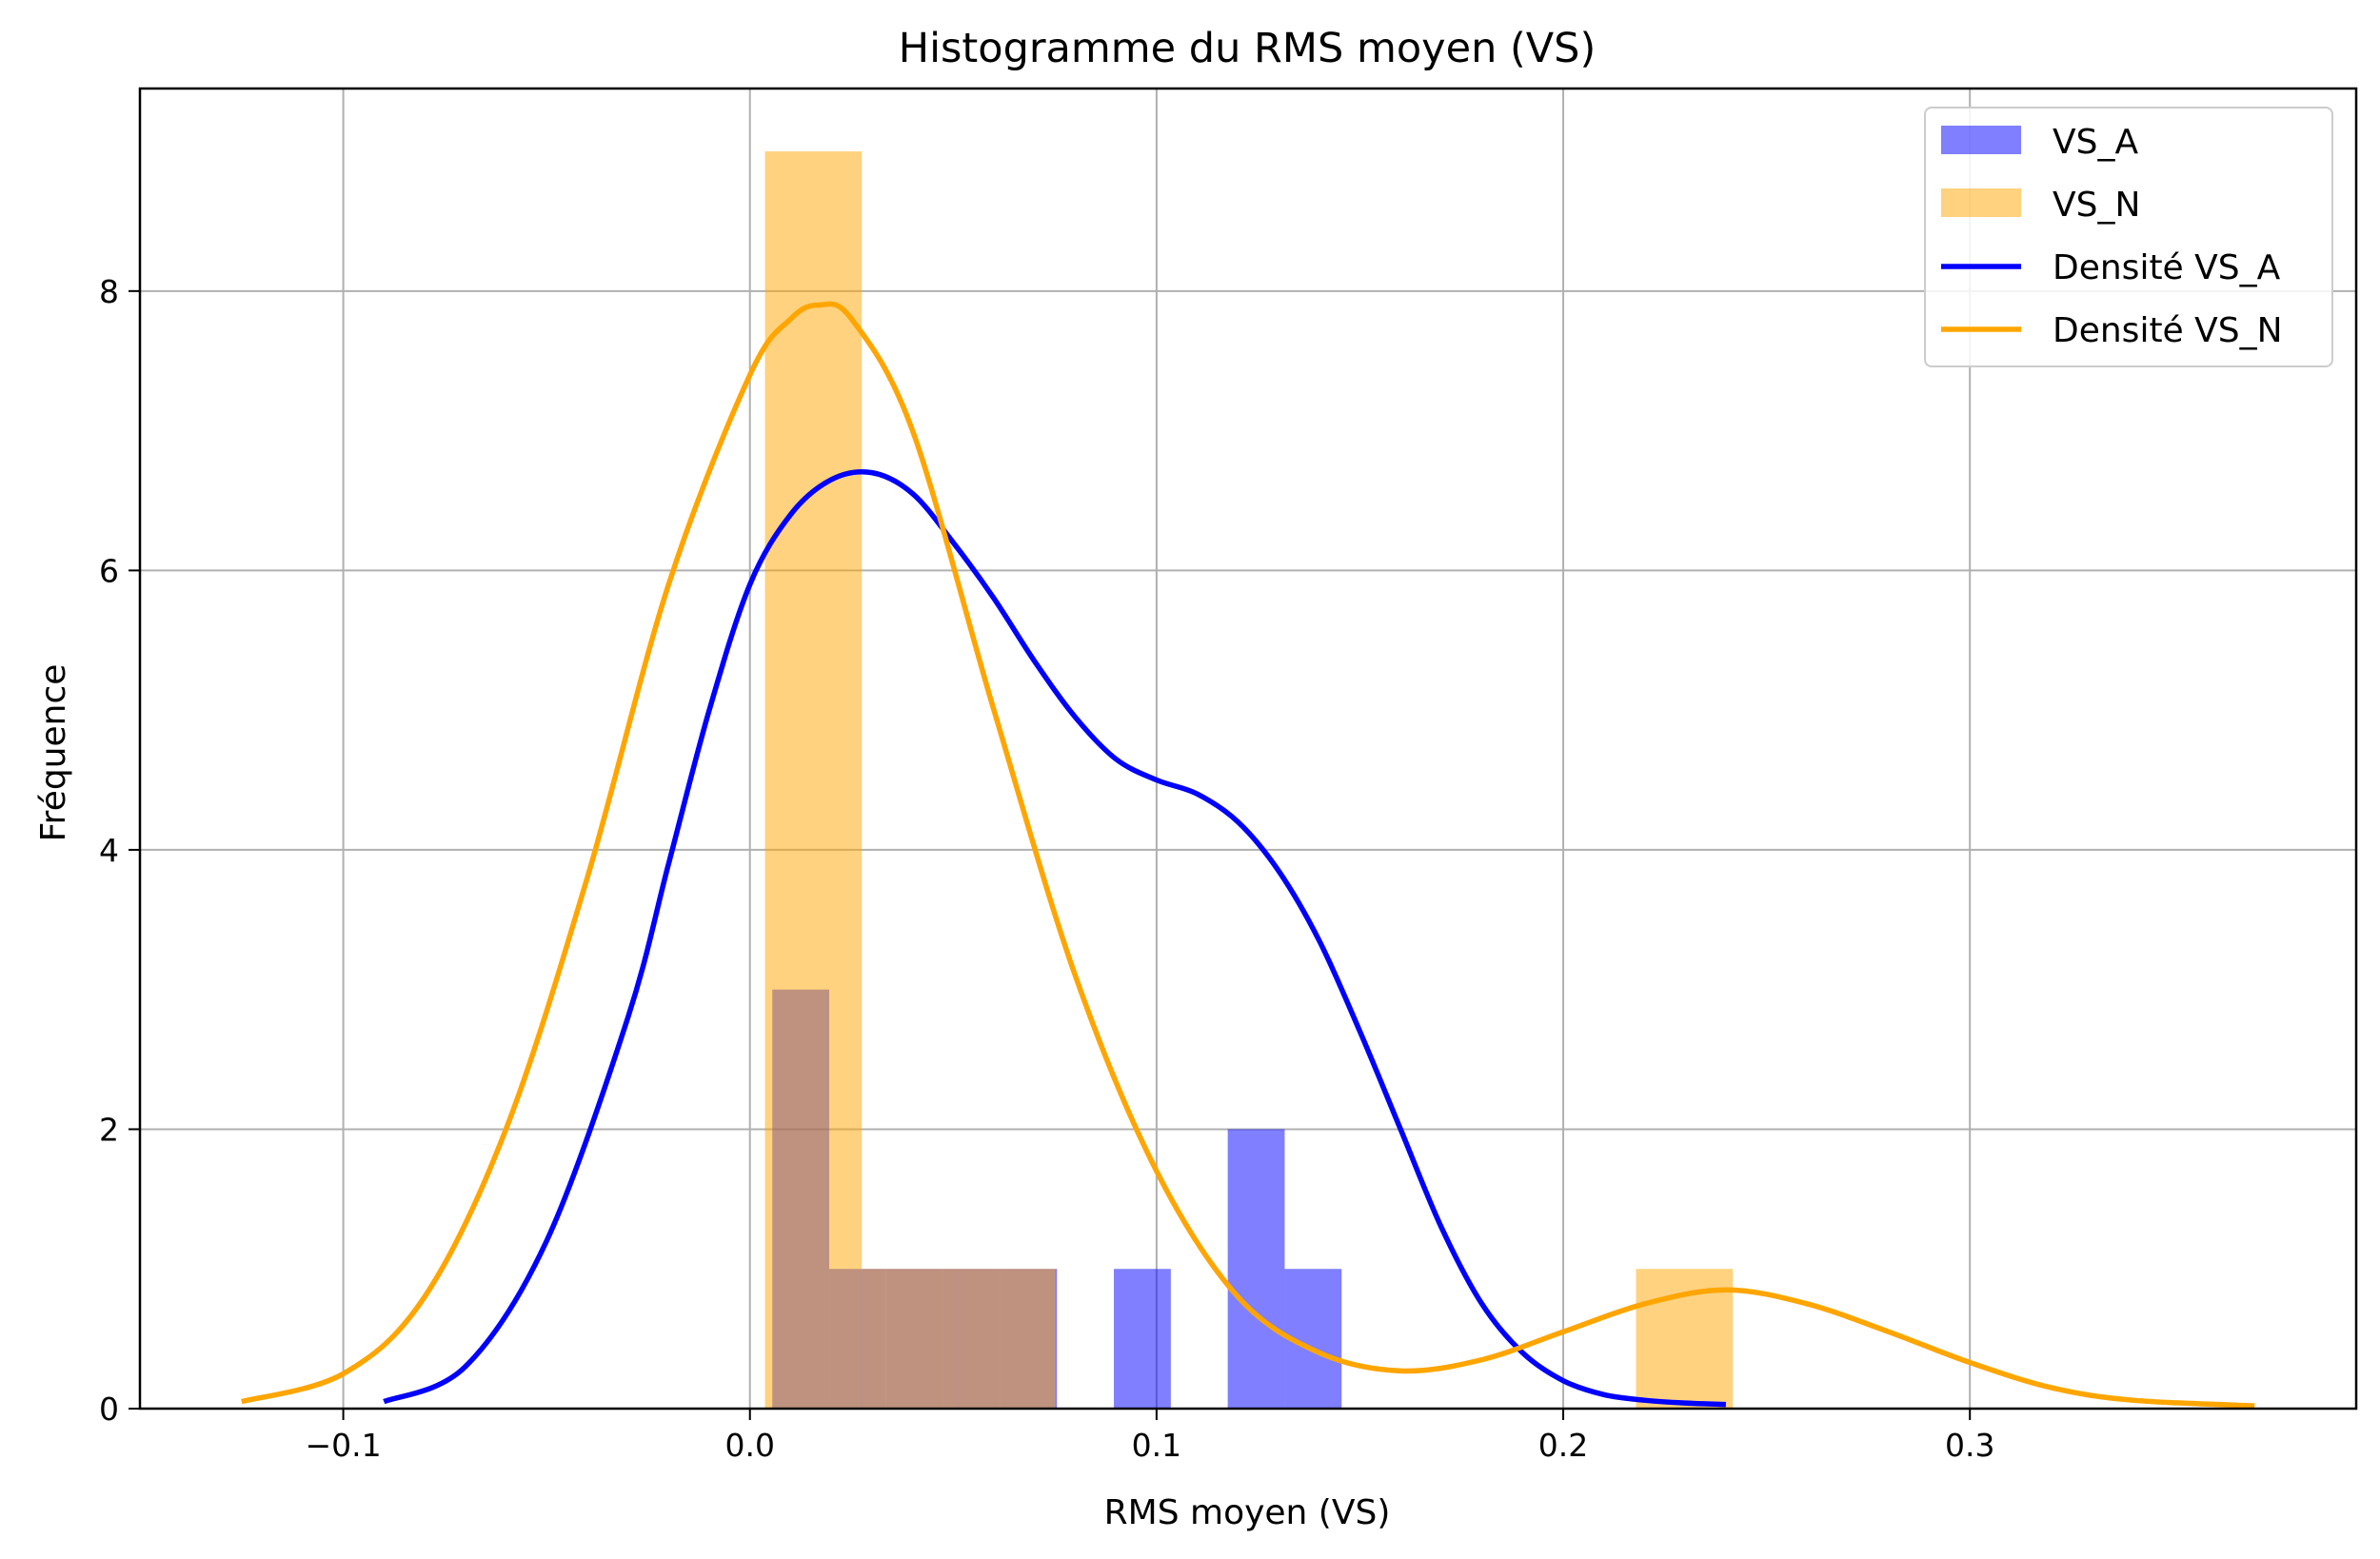 The image size is (2380, 1559). Describe the element at coordinates (1247, 1512) in the screenshot. I see `x-axis-title: RMS moyen (VS)` at that location.